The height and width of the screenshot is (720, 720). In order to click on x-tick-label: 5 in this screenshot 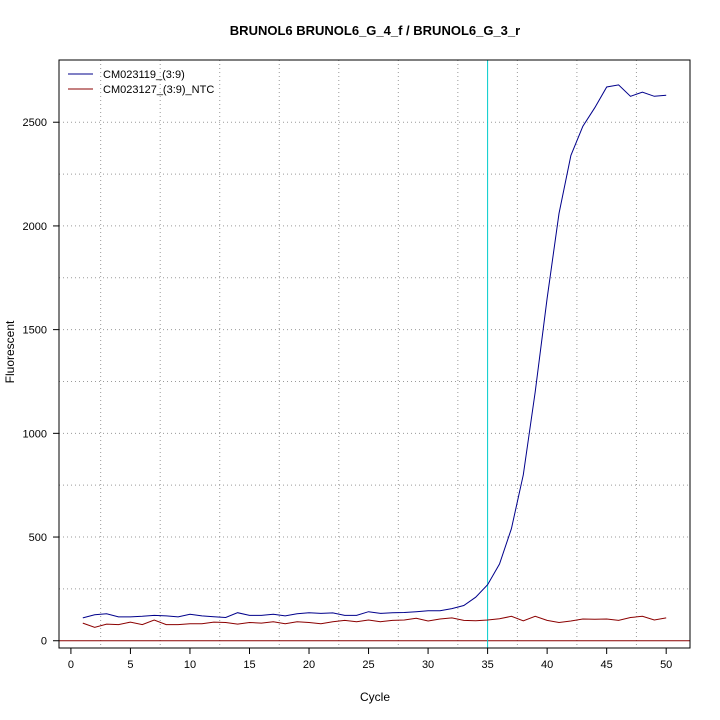, I will do `click(130, 665)`.